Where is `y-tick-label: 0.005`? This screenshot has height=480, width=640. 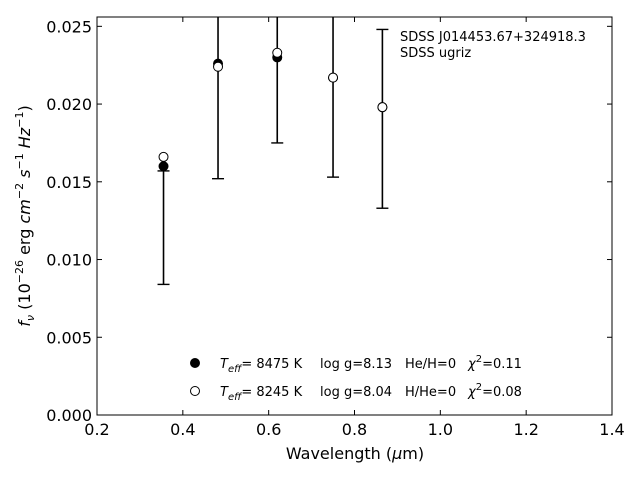 y-tick-label: 0.005 is located at coordinates (69, 337).